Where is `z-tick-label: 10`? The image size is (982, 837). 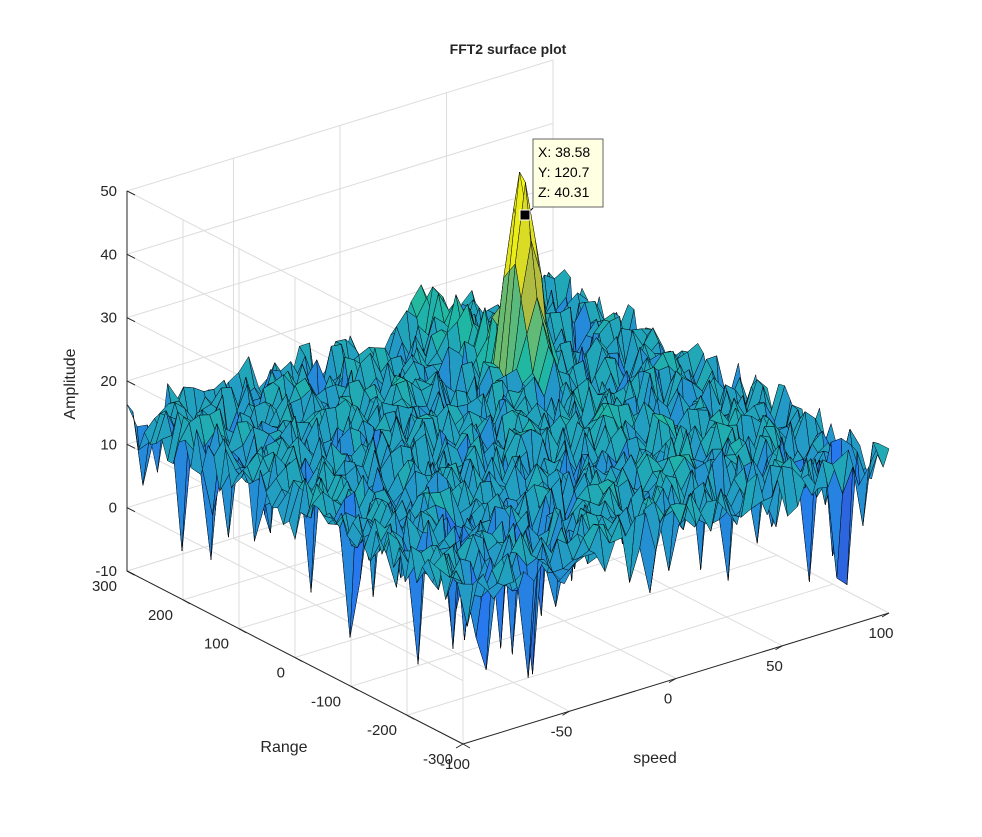
z-tick-label: 10 is located at coordinates (108, 444).